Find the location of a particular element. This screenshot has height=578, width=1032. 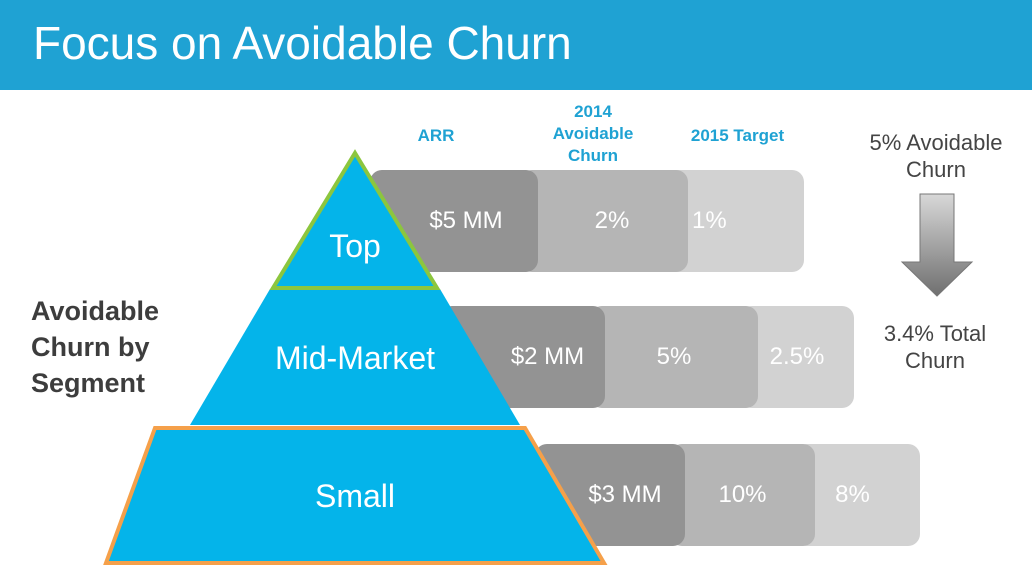

row-mid-market-churn-value: 5% is located at coordinates (674, 356).